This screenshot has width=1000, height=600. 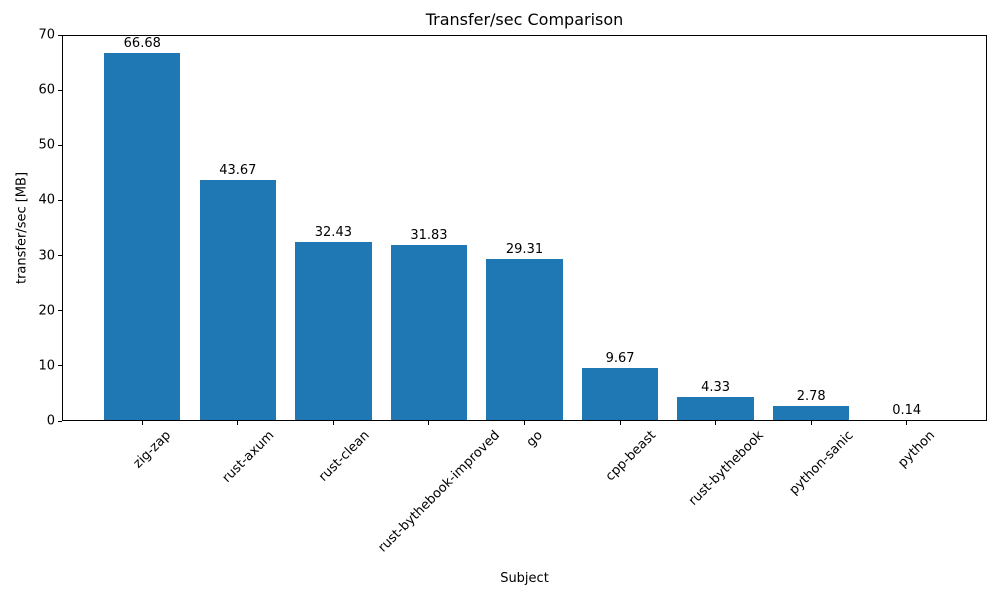 I want to click on x-tick-label: cpp-beast, so click(x=630, y=456).